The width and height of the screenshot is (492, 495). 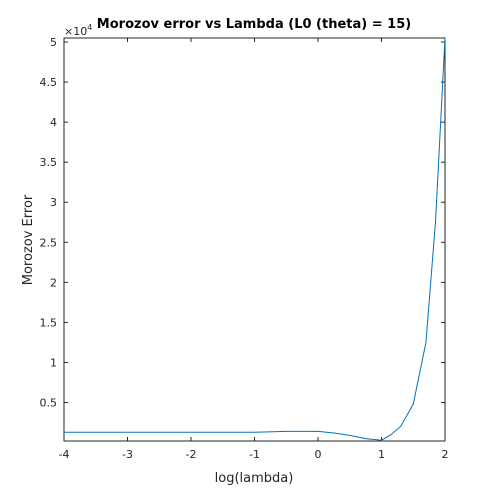 I want to click on y-exponent-power: 4, so click(x=89, y=27).